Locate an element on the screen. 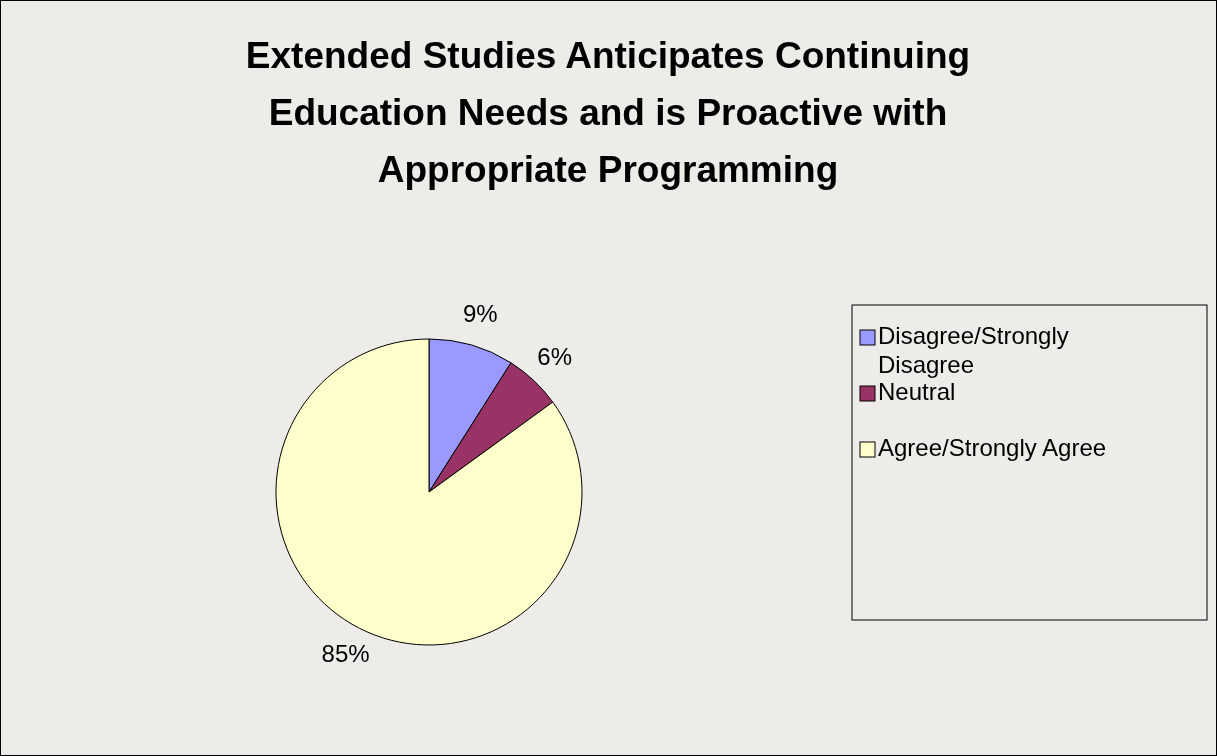 This screenshot has width=1217, height=756. chart-title: Extended Studies Anticipates Continuing Education Needs and is Proactive with Appropriate Programming is located at coordinates (608, 112).